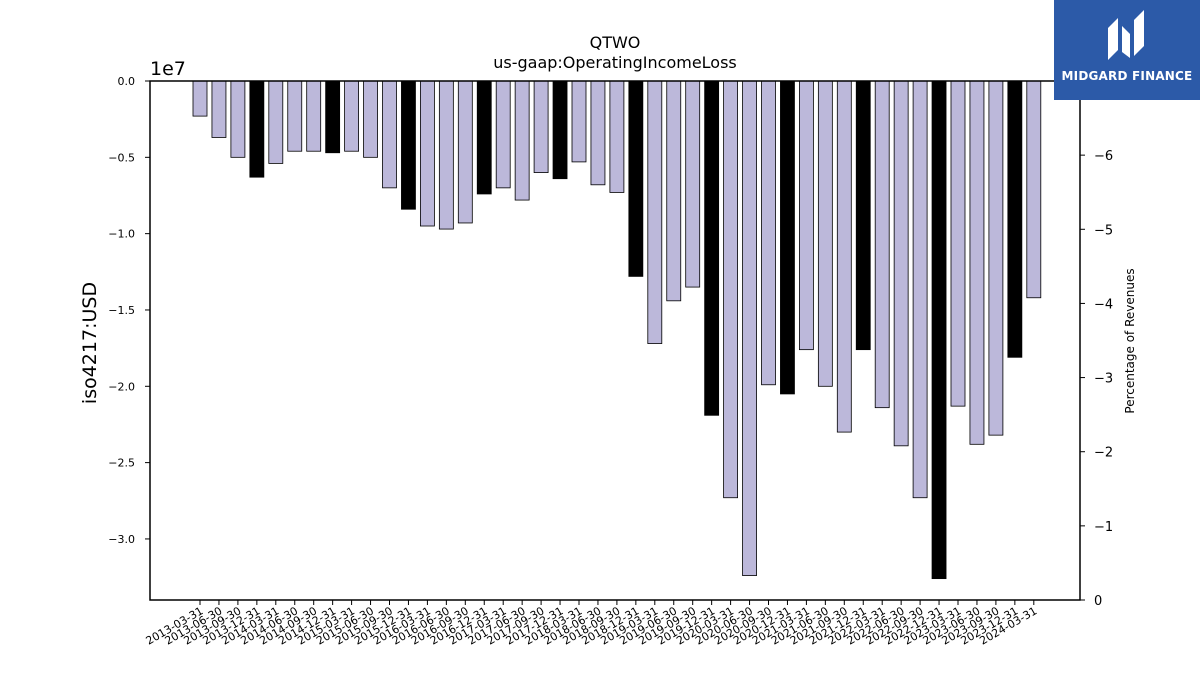 The image size is (1200, 675). I want to click on y2-tick-label: −1, so click(1103, 527).